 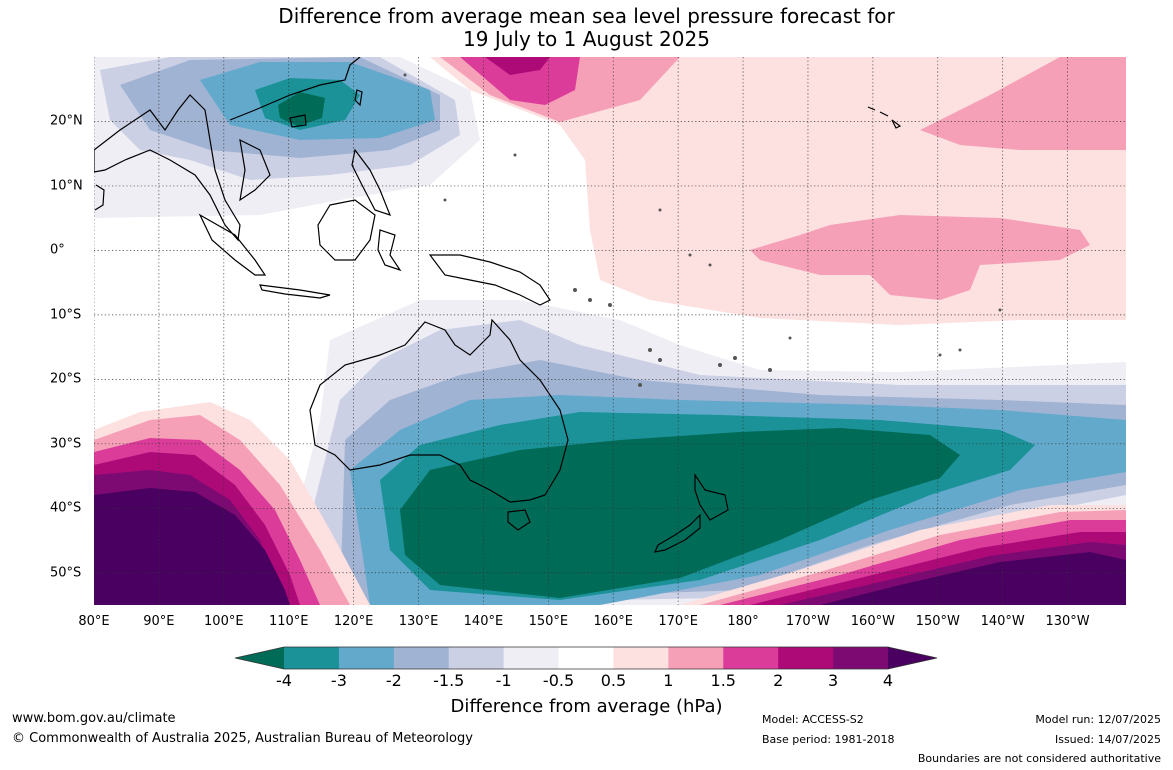 What do you see at coordinates (338, 680) in the screenshot?
I see `colorbar-tick-label: -3` at bounding box center [338, 680].